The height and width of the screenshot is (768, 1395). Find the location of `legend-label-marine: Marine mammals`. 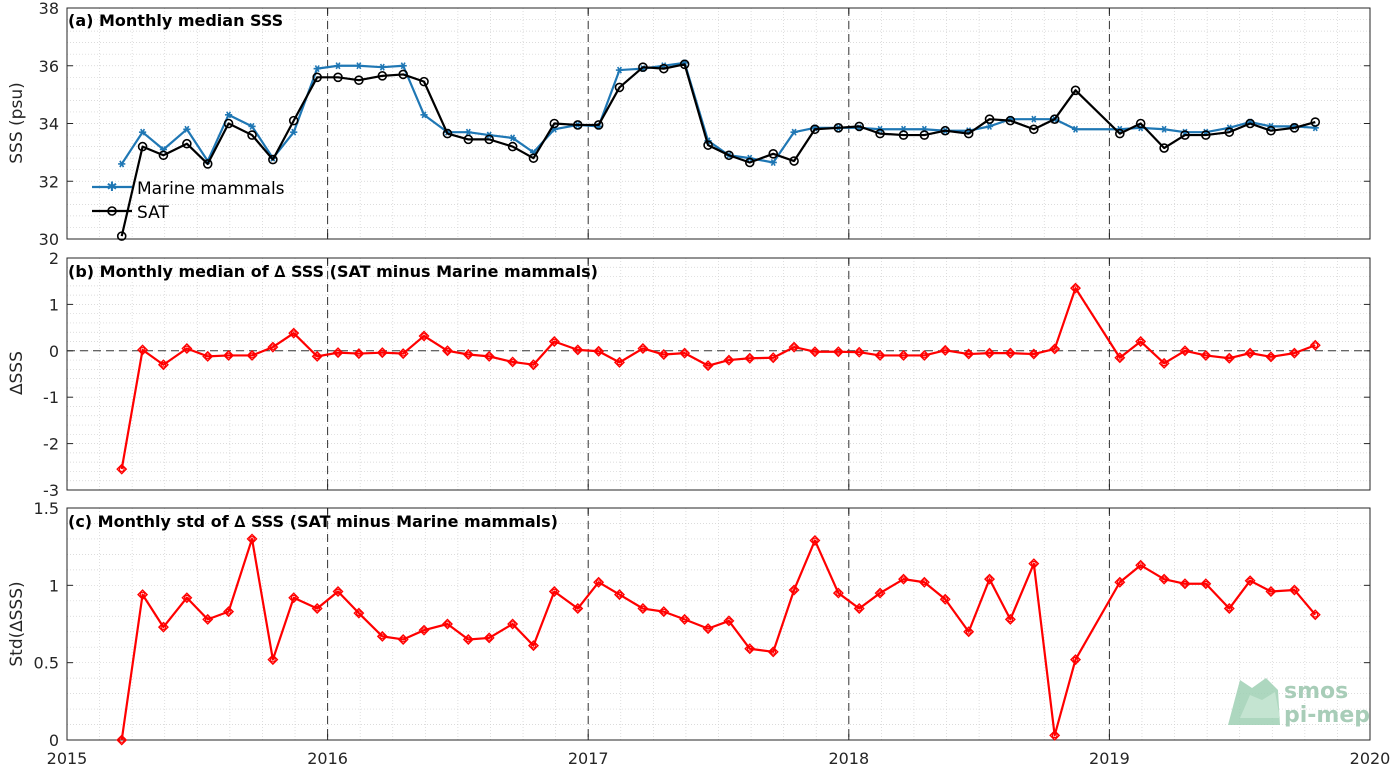

legend-label-marine: Marine mammals is located at coordinates (211, 189).